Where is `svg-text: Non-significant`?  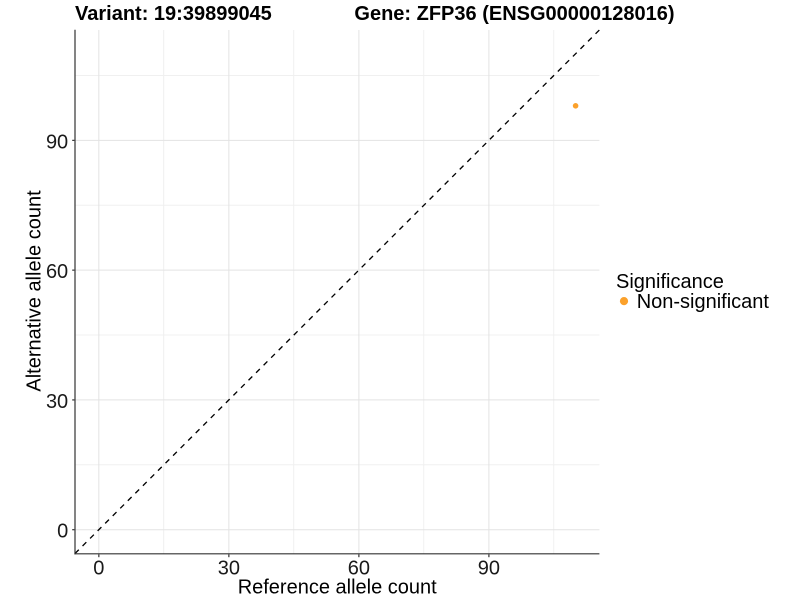 svg-text: Non-significant is located at coordinates (703, 302).